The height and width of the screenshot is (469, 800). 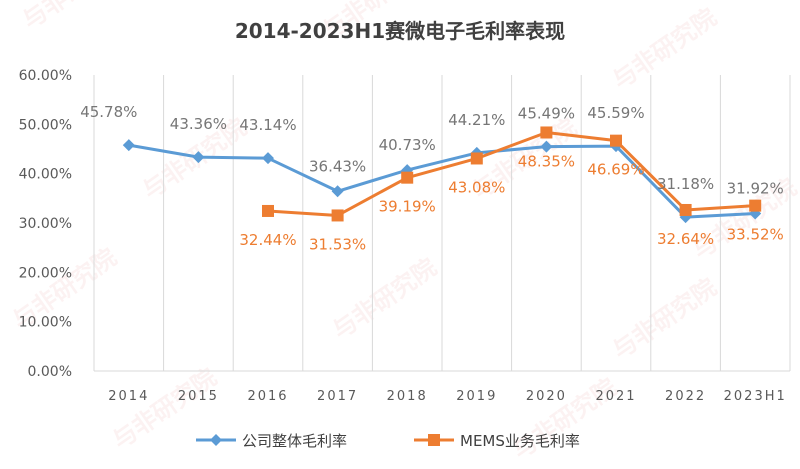 I want to click on legend: 公司整体毛利率 MEMS业务毛利率, so click(x=388, y=441).